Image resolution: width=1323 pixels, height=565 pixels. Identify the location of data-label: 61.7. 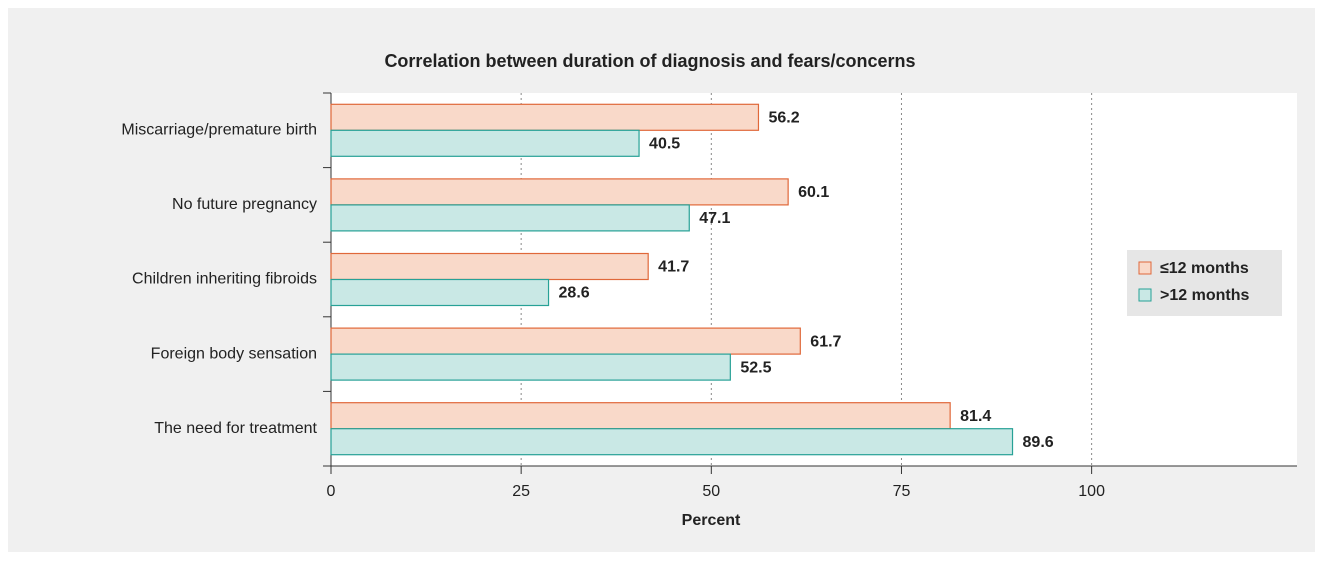
(825, 341).